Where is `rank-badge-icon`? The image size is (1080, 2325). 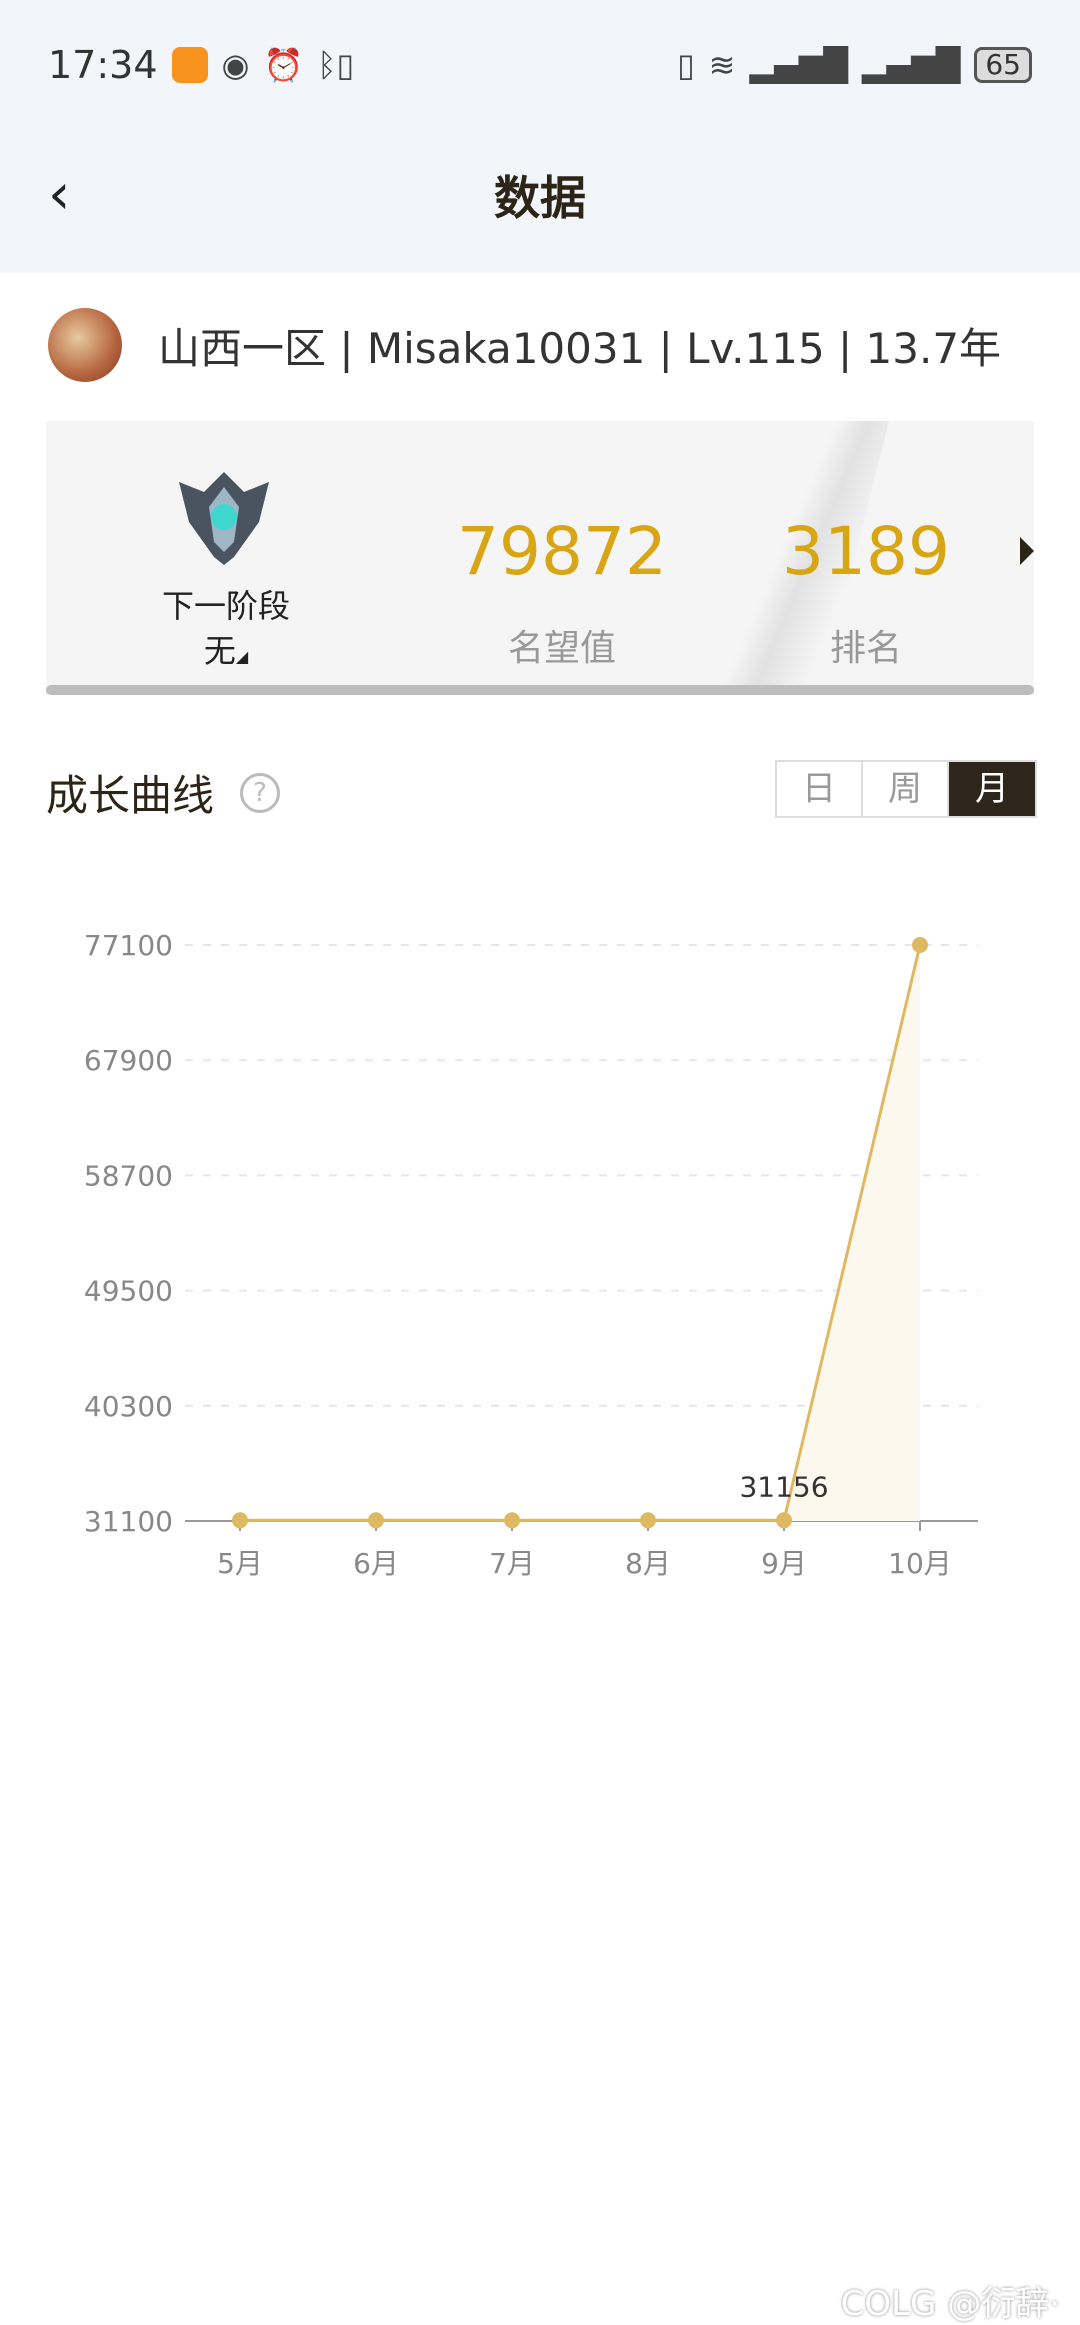 rank-badge-icon is located at coordinates (224, 518).